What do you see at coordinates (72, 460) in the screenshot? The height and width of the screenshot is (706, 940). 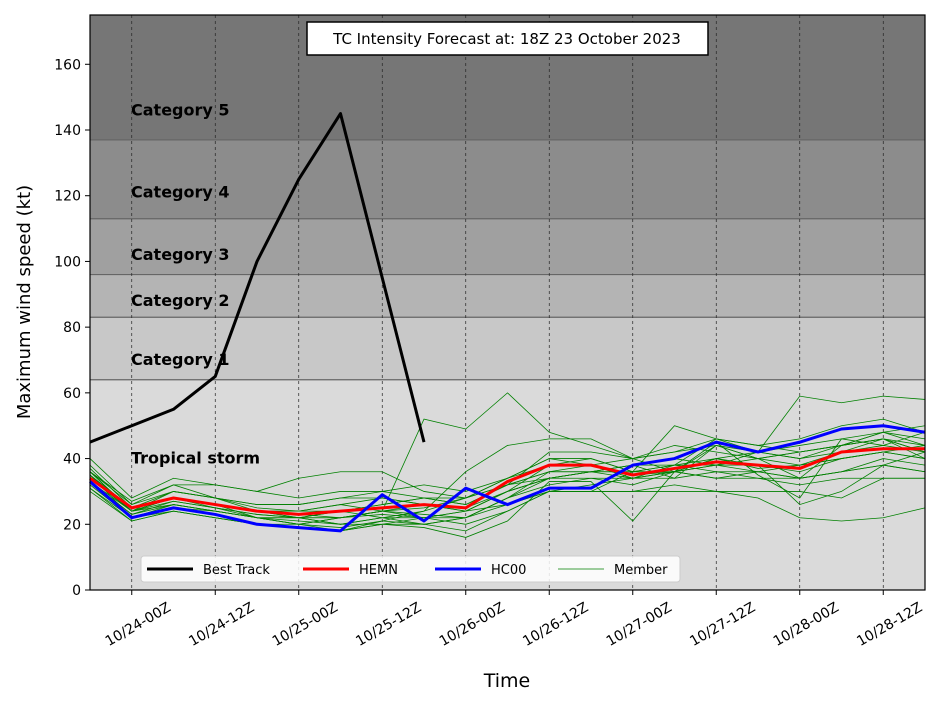 I see `y-tick-label-2: 40` at bounding box center [72, 460].